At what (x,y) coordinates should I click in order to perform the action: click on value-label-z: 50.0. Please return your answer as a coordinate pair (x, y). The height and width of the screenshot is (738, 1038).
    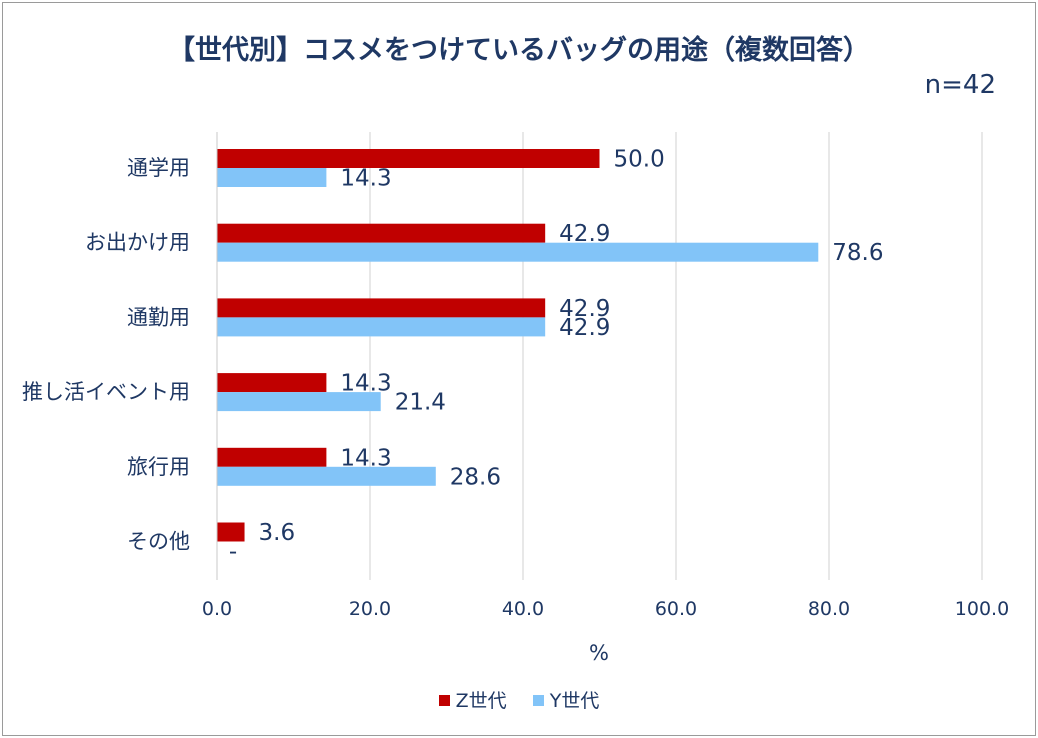
    Looking at the image, I should click on (639, 160).